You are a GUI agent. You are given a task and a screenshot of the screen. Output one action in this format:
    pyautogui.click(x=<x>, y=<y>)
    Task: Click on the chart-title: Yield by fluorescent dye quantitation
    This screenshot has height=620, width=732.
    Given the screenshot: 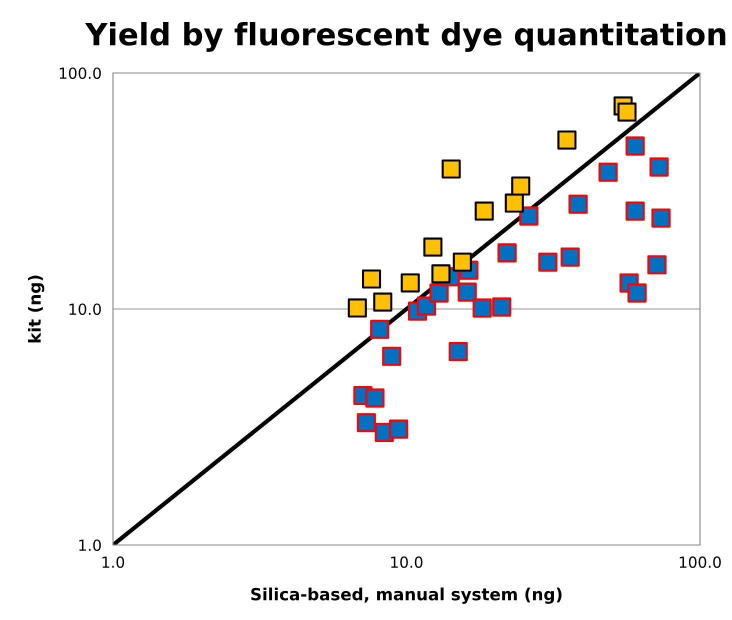 What is the action you would take?
    pyautogui.click(x=405, y=37)
    